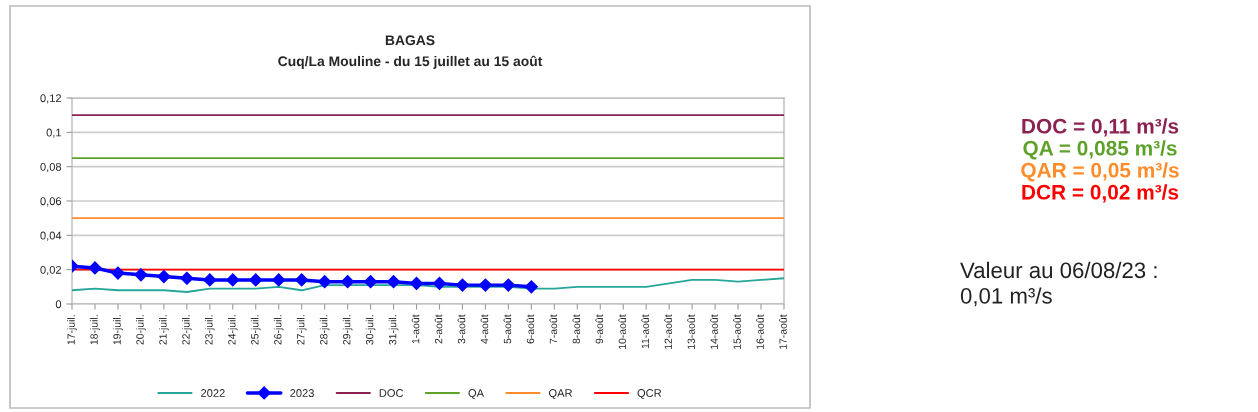 The height and width of the screenshot is (412, 1258). I want to click on x-tick-label: 12-août, so click(668, 331).